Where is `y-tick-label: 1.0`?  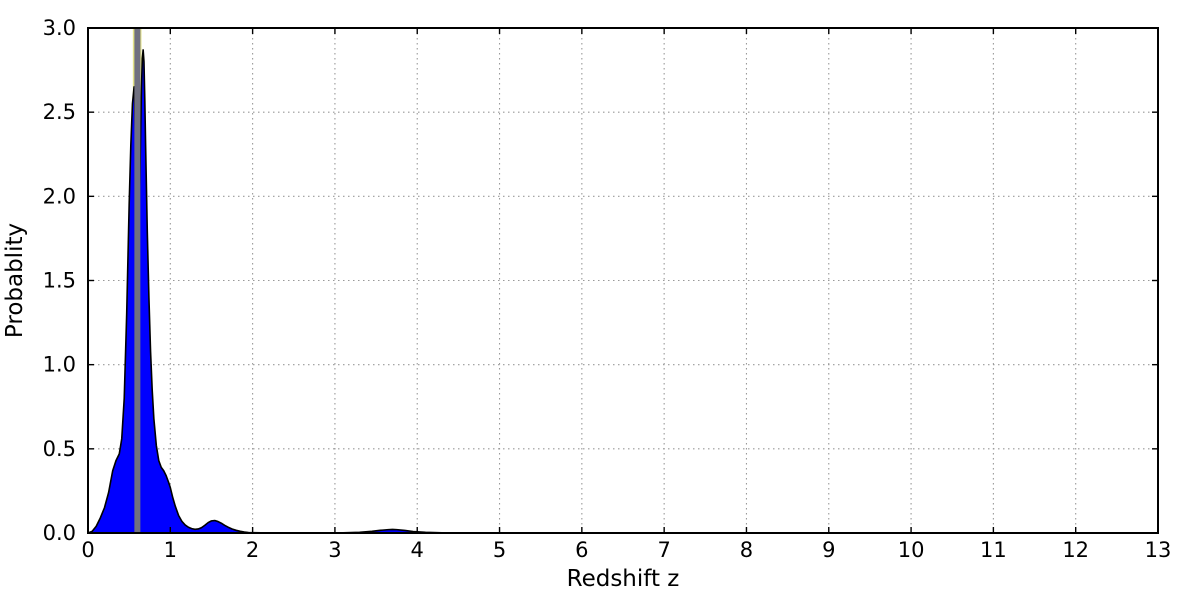
y-tick-label: 1.0 is located at coordinates (59, 365).